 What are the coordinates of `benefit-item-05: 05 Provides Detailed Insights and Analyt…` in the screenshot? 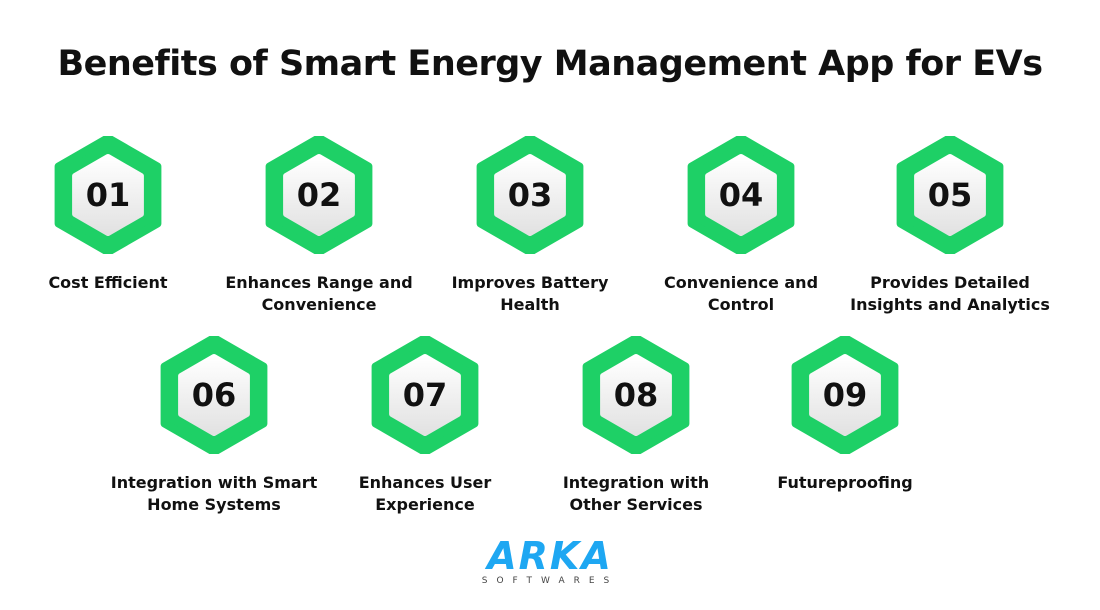 It's located at (950, 226).